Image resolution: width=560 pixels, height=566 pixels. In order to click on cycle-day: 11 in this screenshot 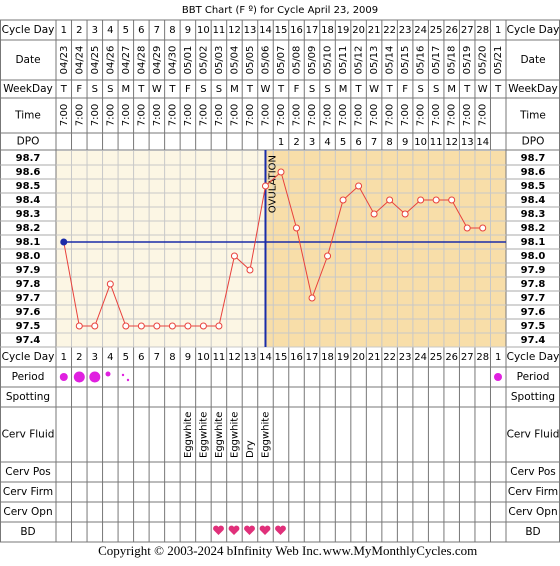, I will do `click(219, 357)`.